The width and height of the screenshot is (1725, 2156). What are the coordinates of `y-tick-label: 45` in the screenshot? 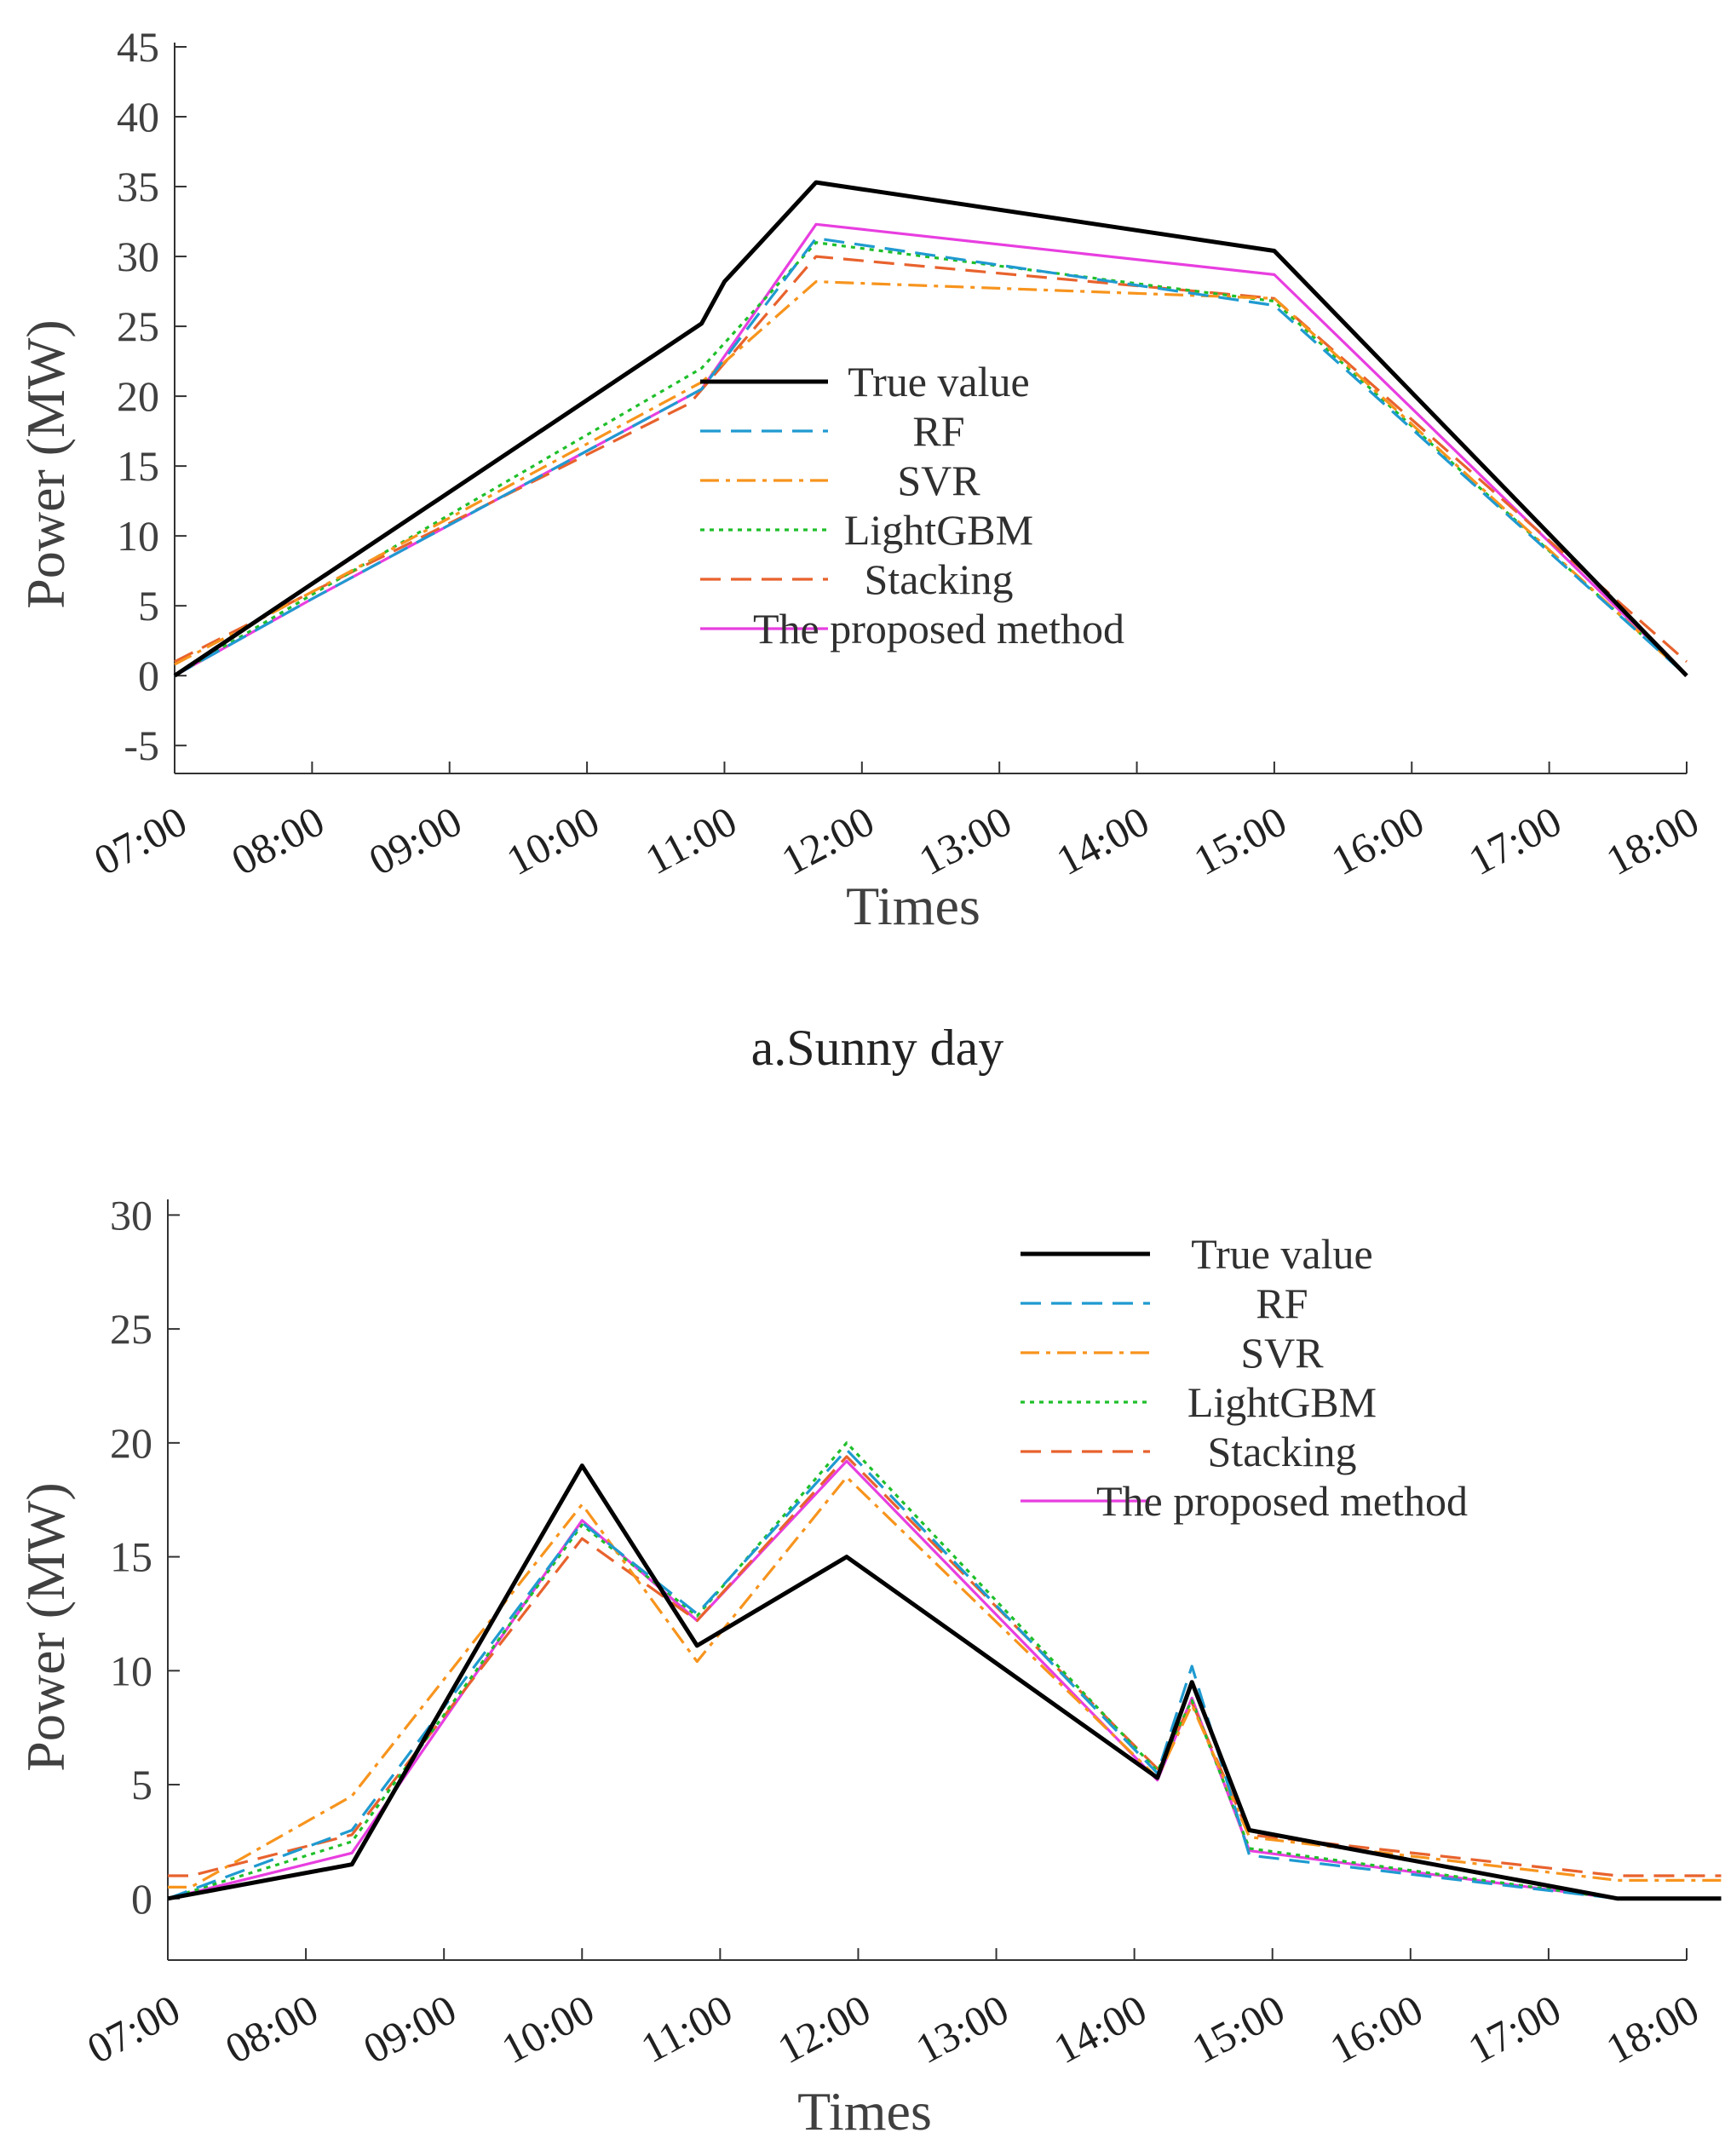 It's located at (138, 47).